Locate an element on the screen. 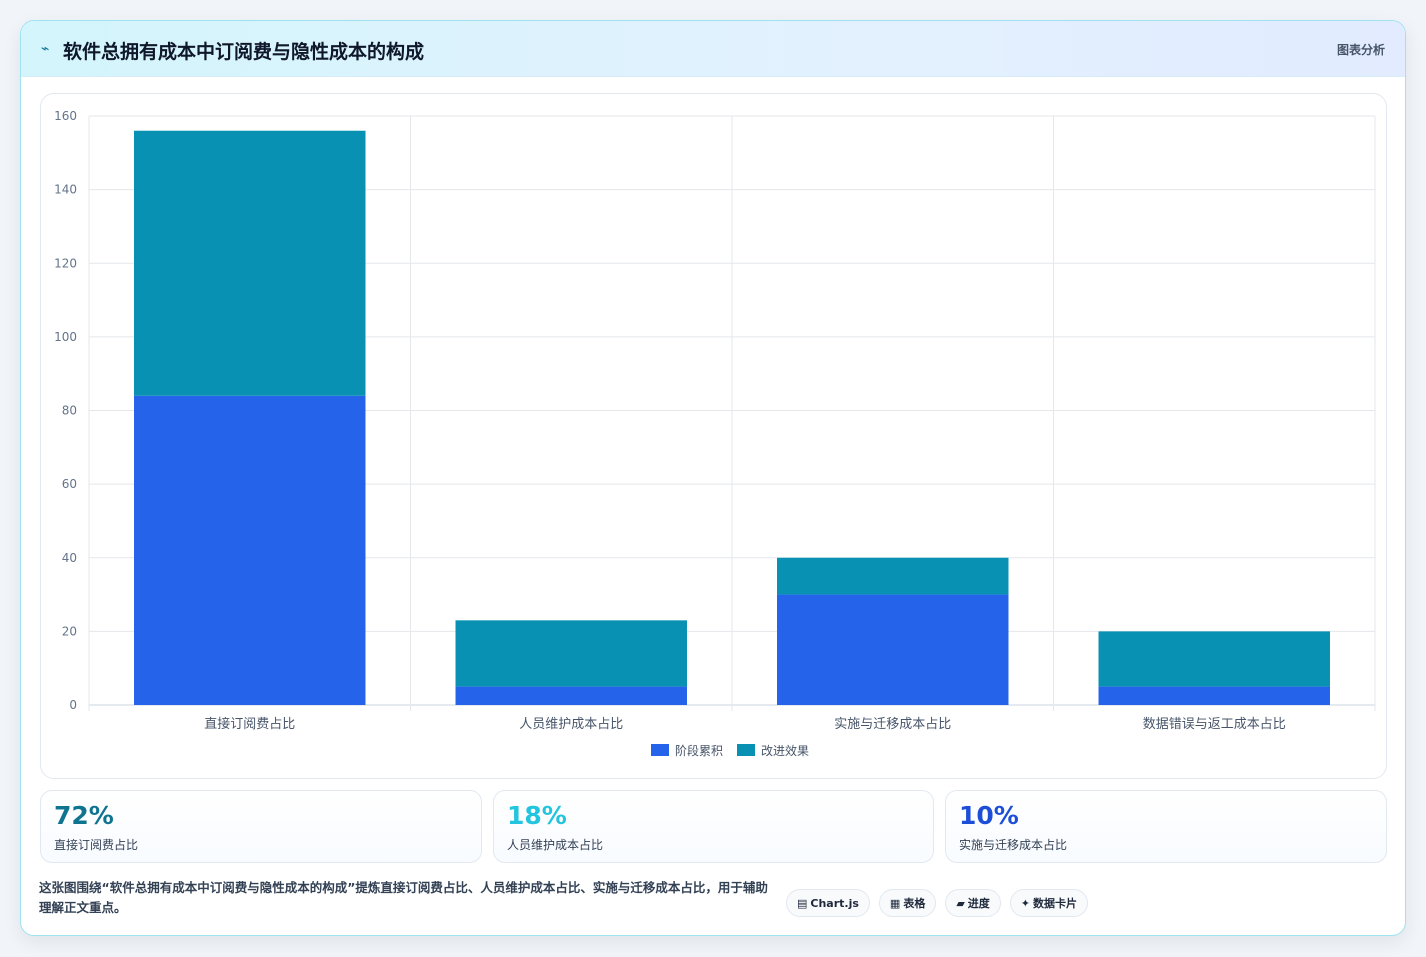 The height and width of the screenshot is (957, 1426). y-tick-label: 80 is located at coordinates (69, 411).